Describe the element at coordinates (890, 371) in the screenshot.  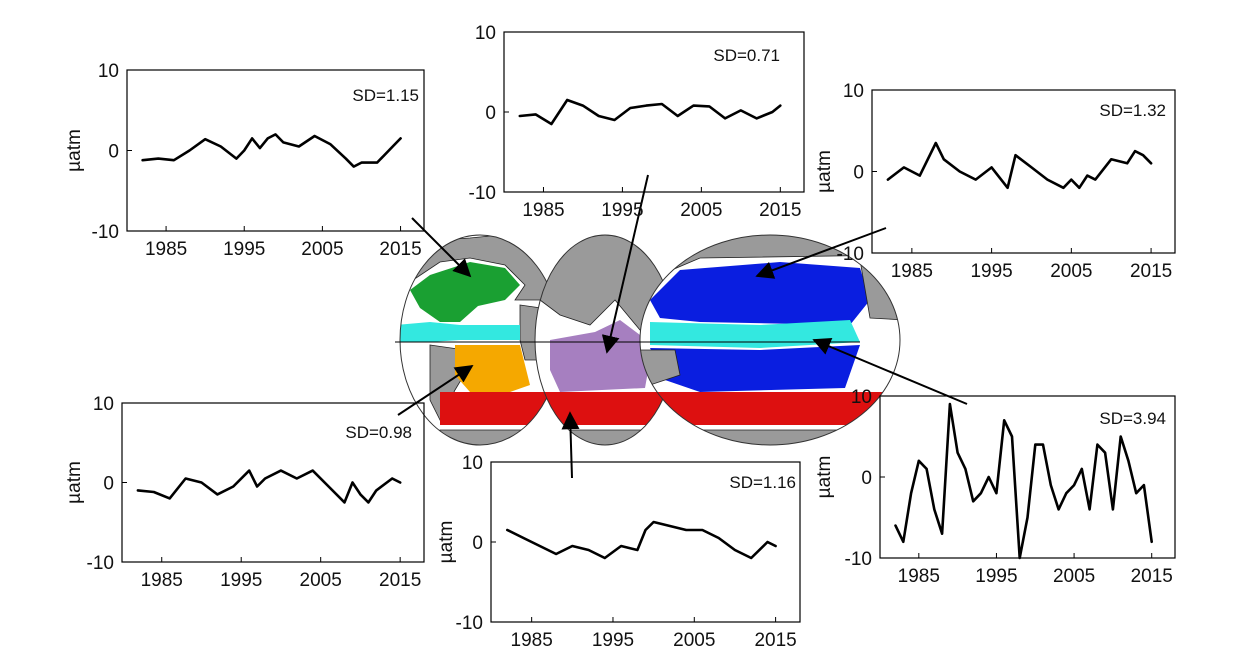
I see `arrow-equatorial-pacific` at that location.